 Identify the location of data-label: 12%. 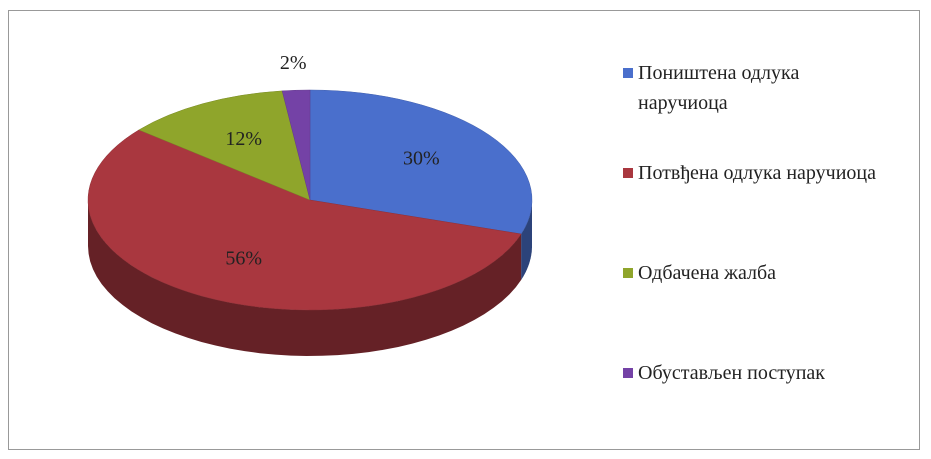
(243, 139).